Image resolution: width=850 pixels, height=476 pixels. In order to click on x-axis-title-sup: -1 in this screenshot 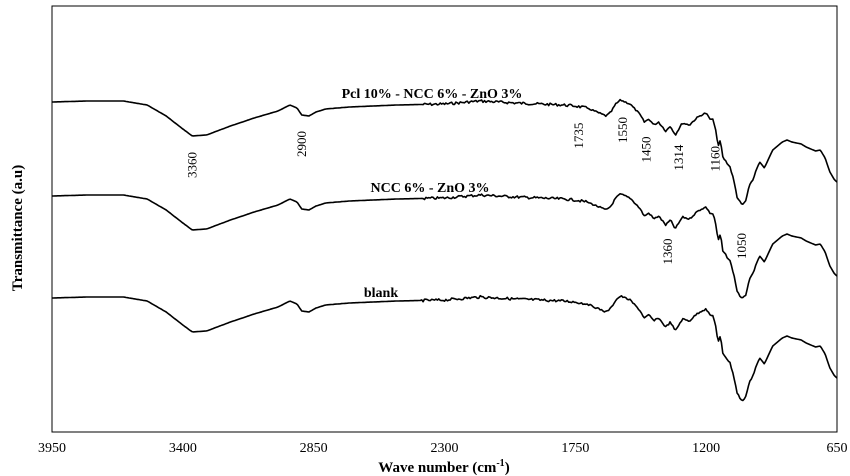, I will do `click(500, 463)`.